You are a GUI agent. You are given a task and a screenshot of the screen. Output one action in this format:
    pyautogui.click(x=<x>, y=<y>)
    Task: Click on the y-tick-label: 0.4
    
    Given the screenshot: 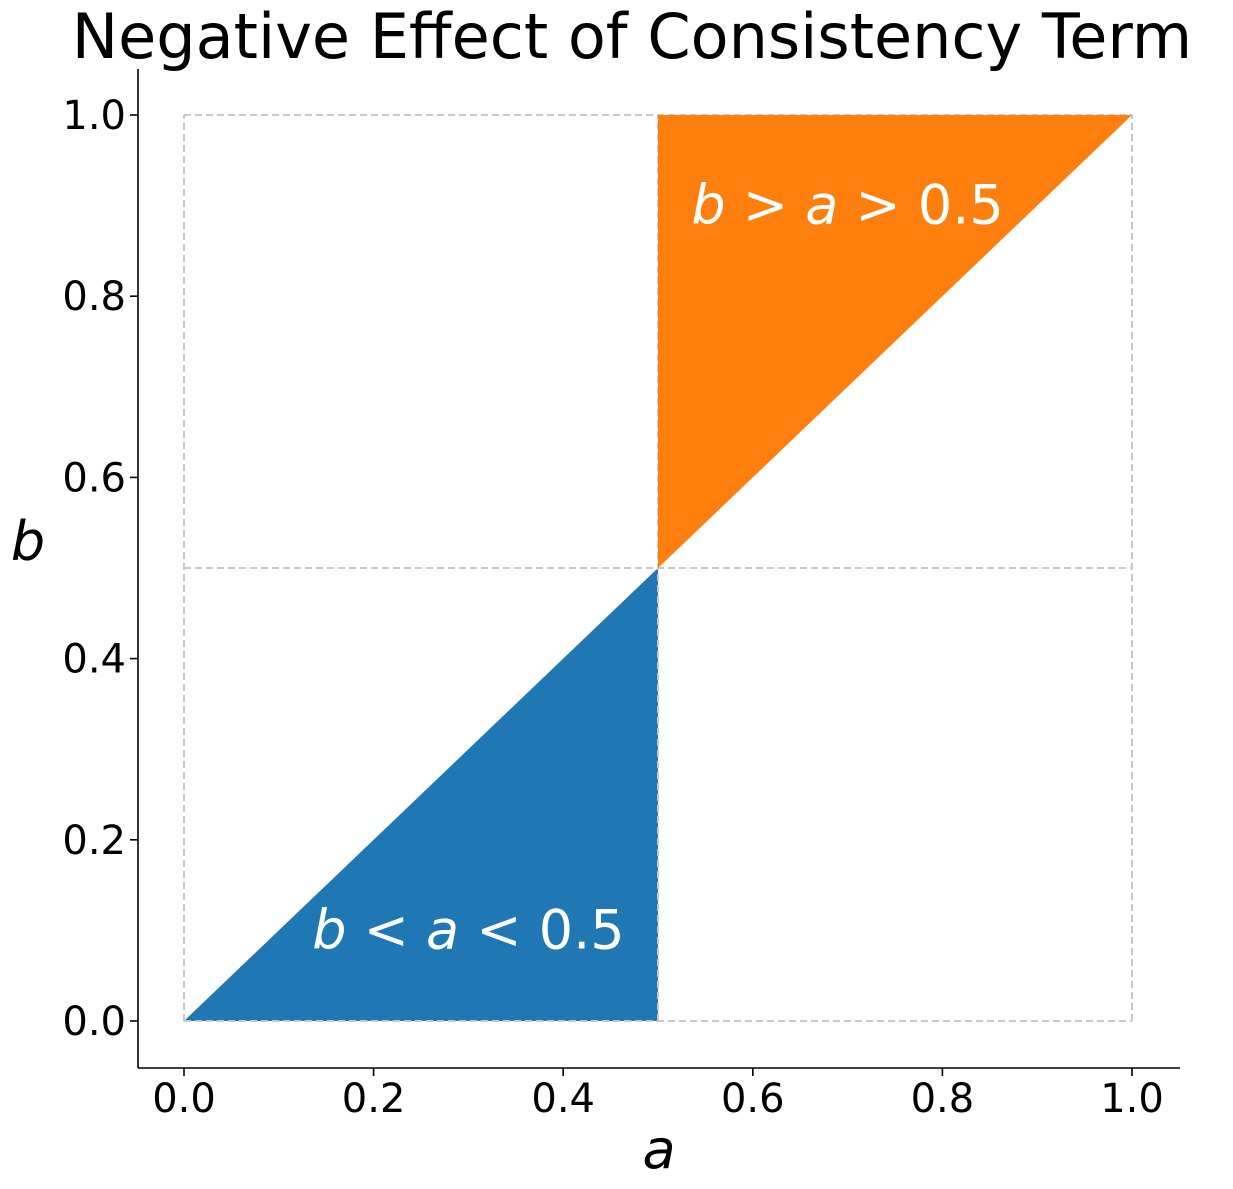 What is the action you would take?
    pyautogui.click(x=94, y=660)
    